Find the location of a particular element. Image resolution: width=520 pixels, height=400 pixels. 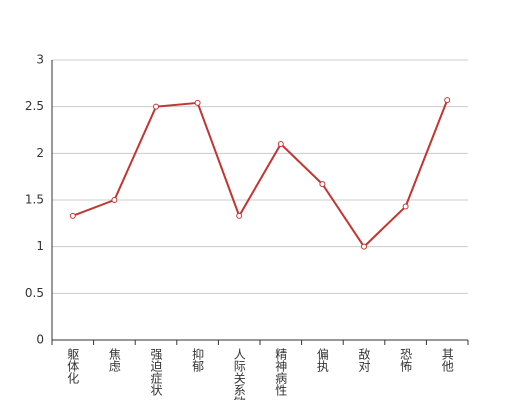

y-tick-label: 2 is located at coordinates (40, 153).